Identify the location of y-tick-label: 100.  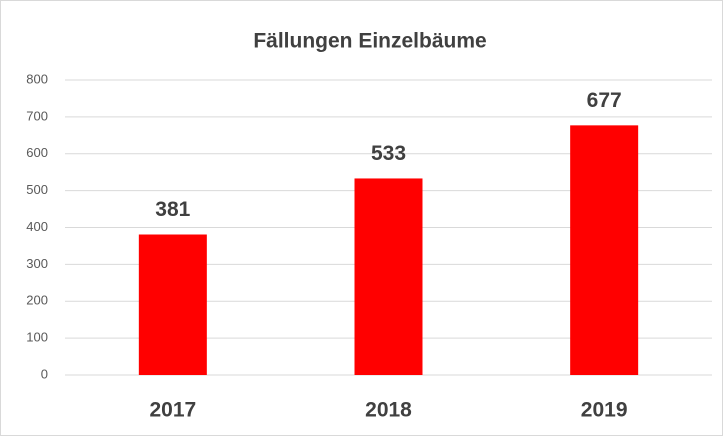
(37, 337).